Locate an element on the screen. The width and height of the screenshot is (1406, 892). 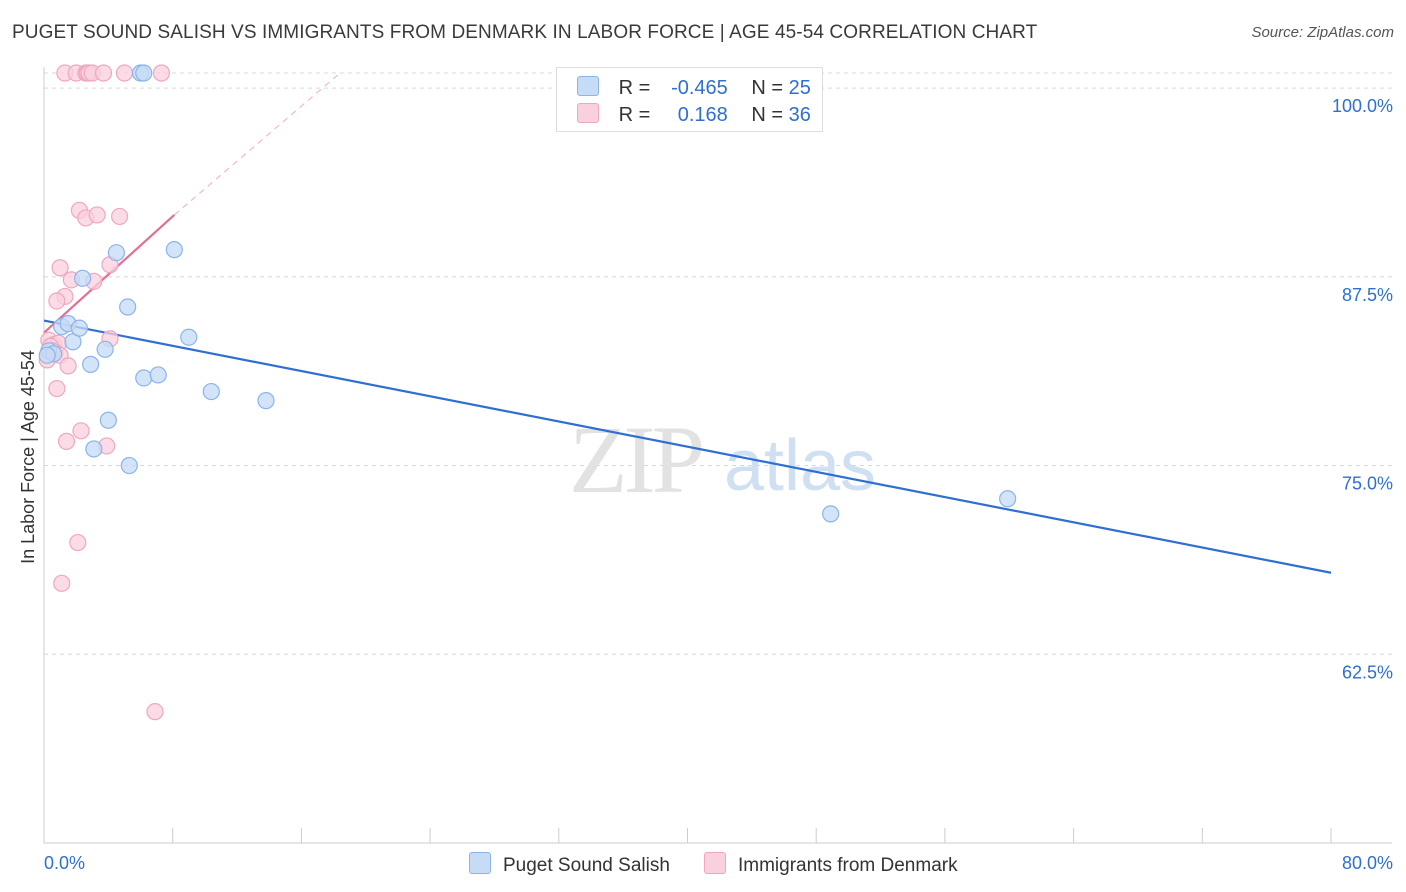
legend-row-salish: R = -0.465 N = 25 is located at coordinates (694, 88).